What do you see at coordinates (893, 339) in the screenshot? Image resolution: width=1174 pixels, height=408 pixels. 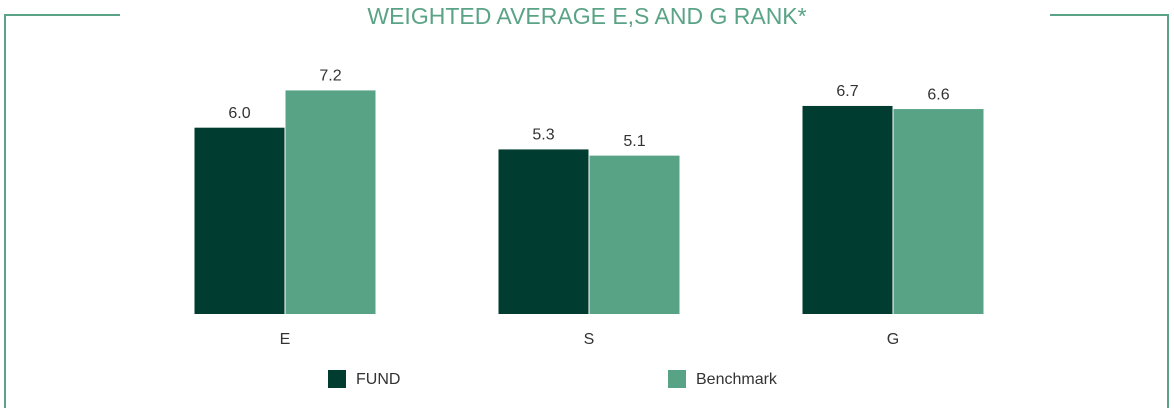 I see `x-tick-label: G` at bounding box center [893, 339].